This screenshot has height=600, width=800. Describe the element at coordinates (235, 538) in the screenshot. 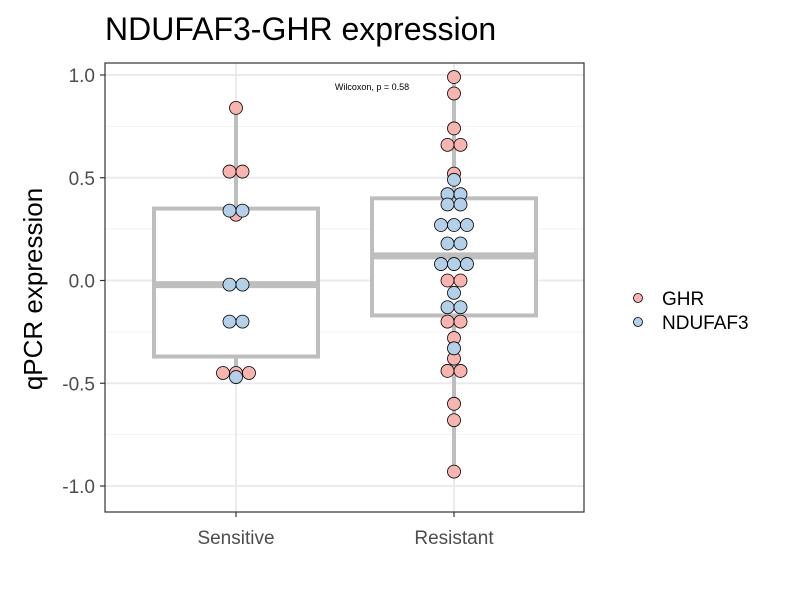

I see `x-tick-label: Sensitive` at that location.